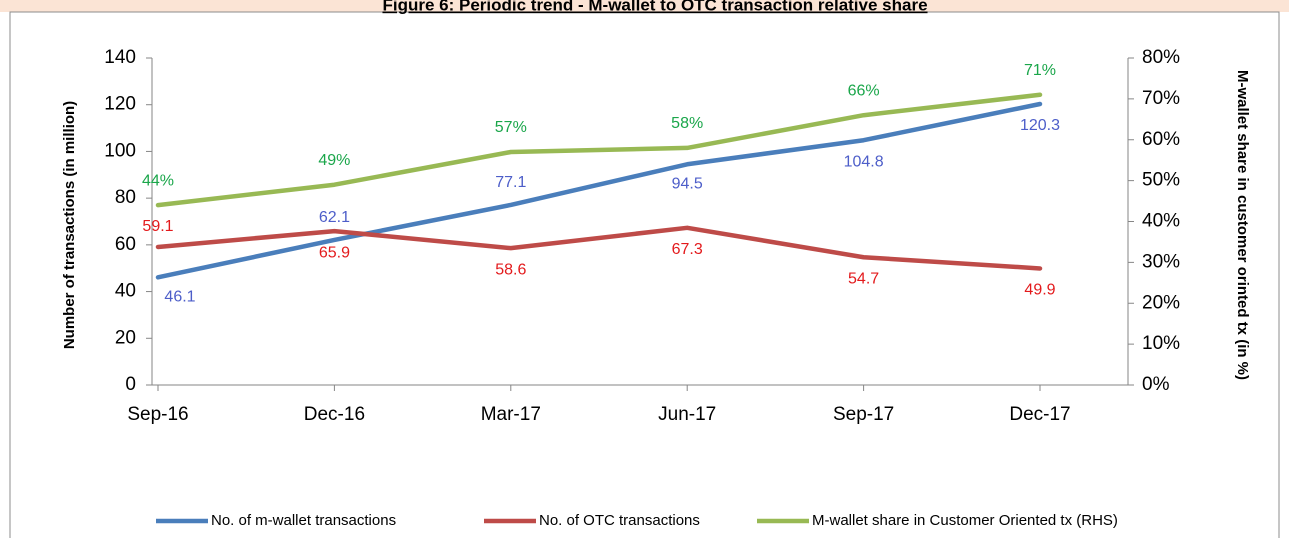 The height and width of the screenshot is (538, 1289). I want to click on data-label: 54.7, so click(863, 278).